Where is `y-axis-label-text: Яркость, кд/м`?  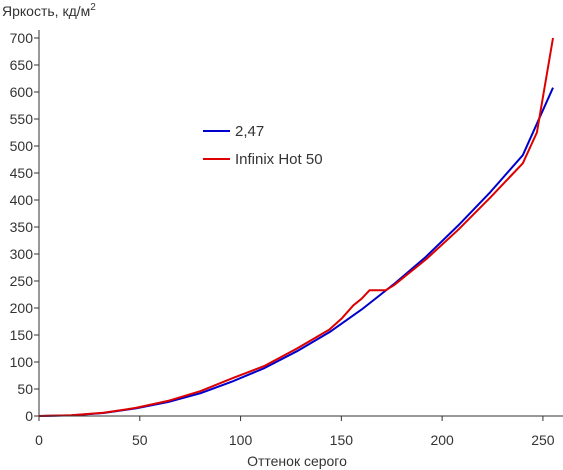
y-axis-label-text: Яркость, кд/м is located at coordinates (46, 11).